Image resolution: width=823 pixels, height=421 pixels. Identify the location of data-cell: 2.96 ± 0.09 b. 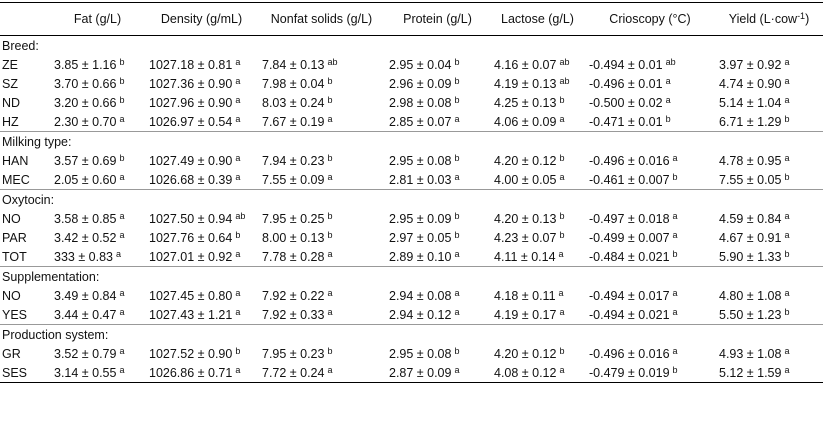
(437, 83).